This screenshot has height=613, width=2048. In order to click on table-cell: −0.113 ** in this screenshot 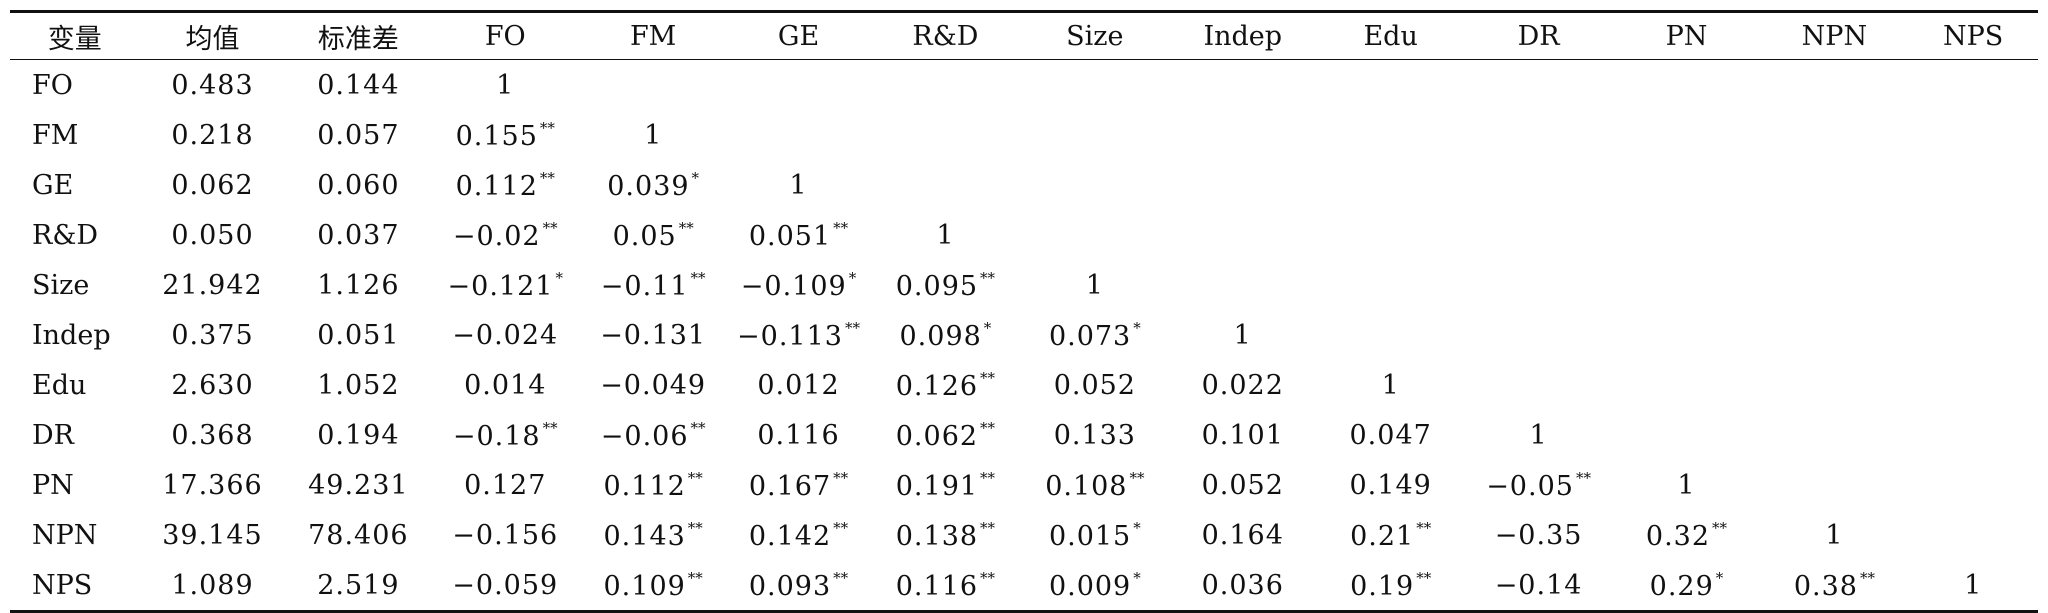, I will do `click(798, 335)`.